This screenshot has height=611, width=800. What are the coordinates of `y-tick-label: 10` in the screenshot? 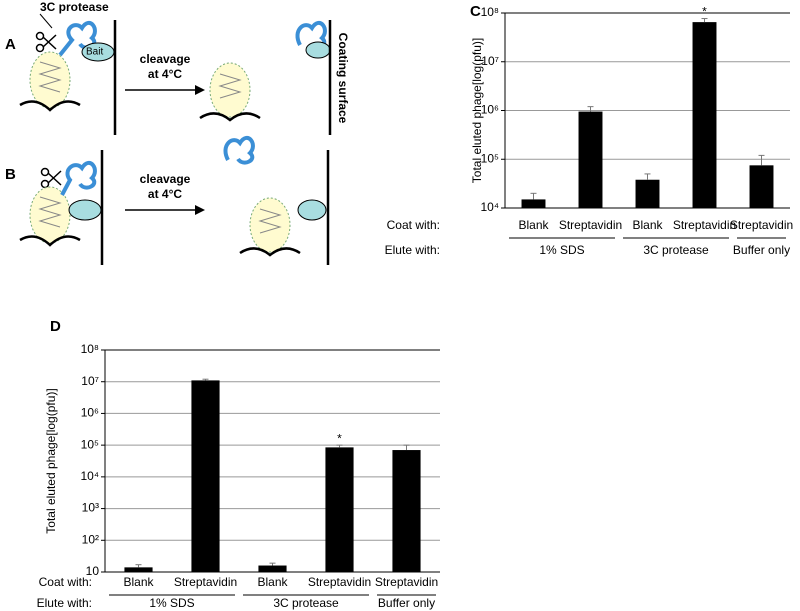 It's located at (93, 571).